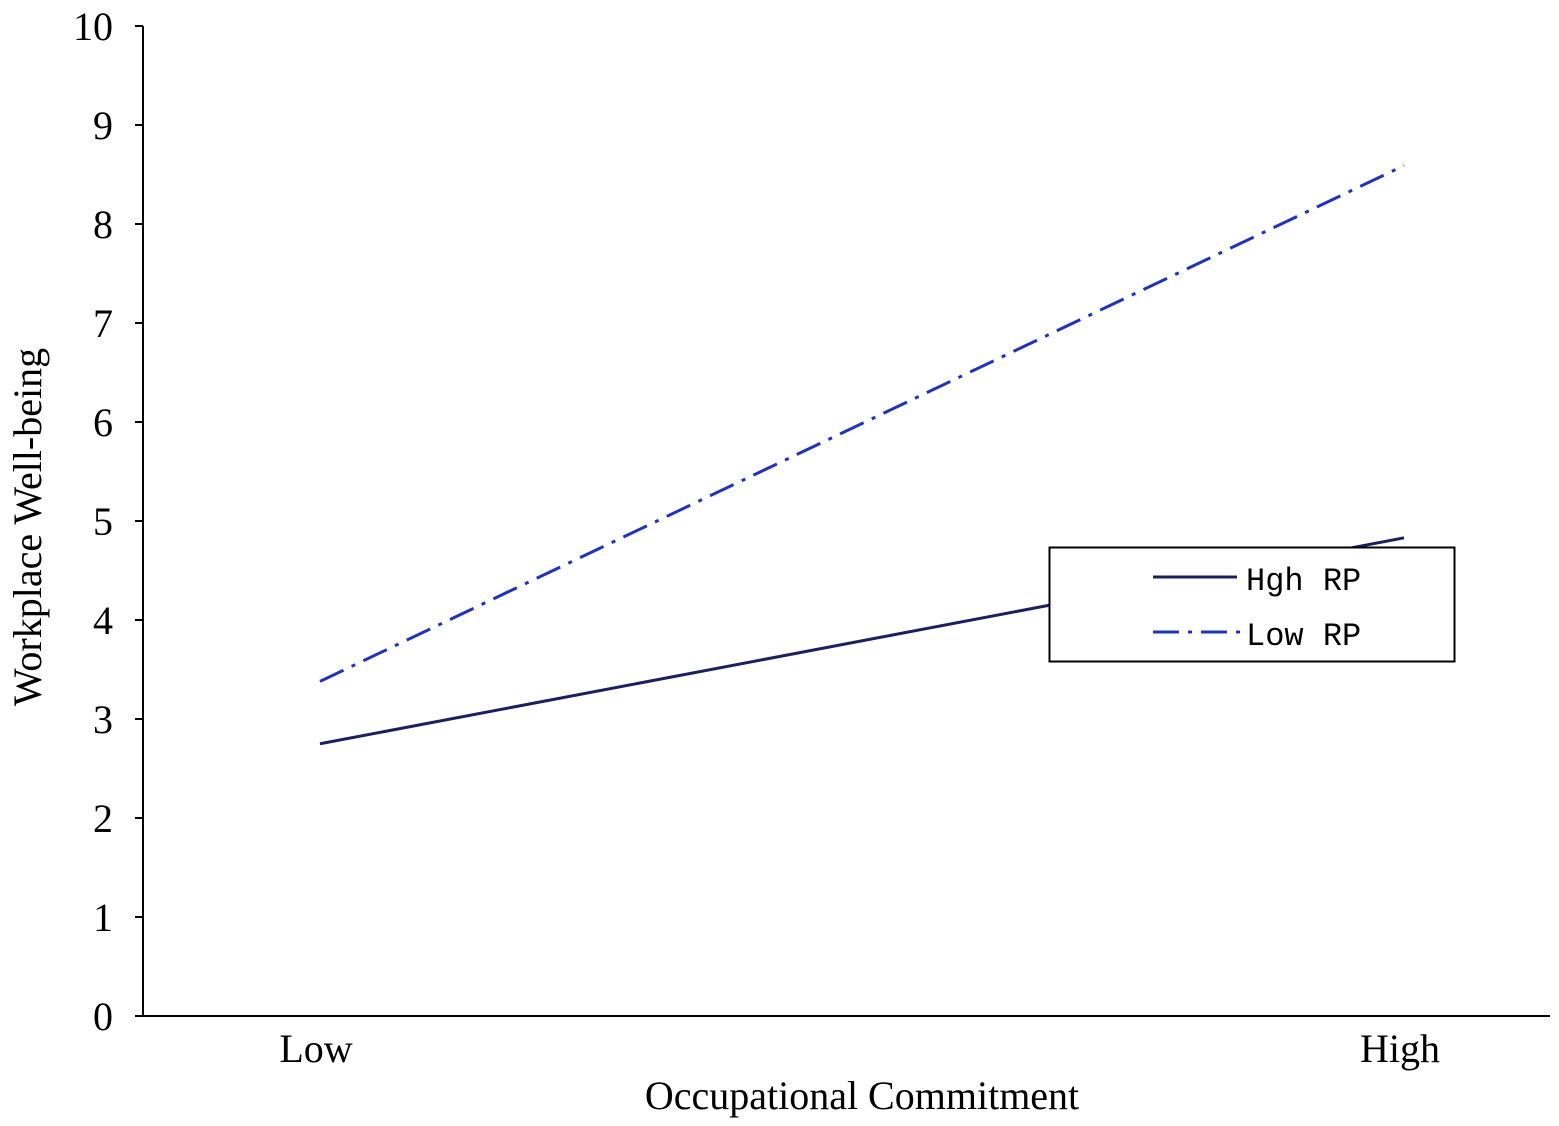 The height and width of the screenshot is (1126, 1559). I want to click on y-tick-label: 10, so click(93, 26).